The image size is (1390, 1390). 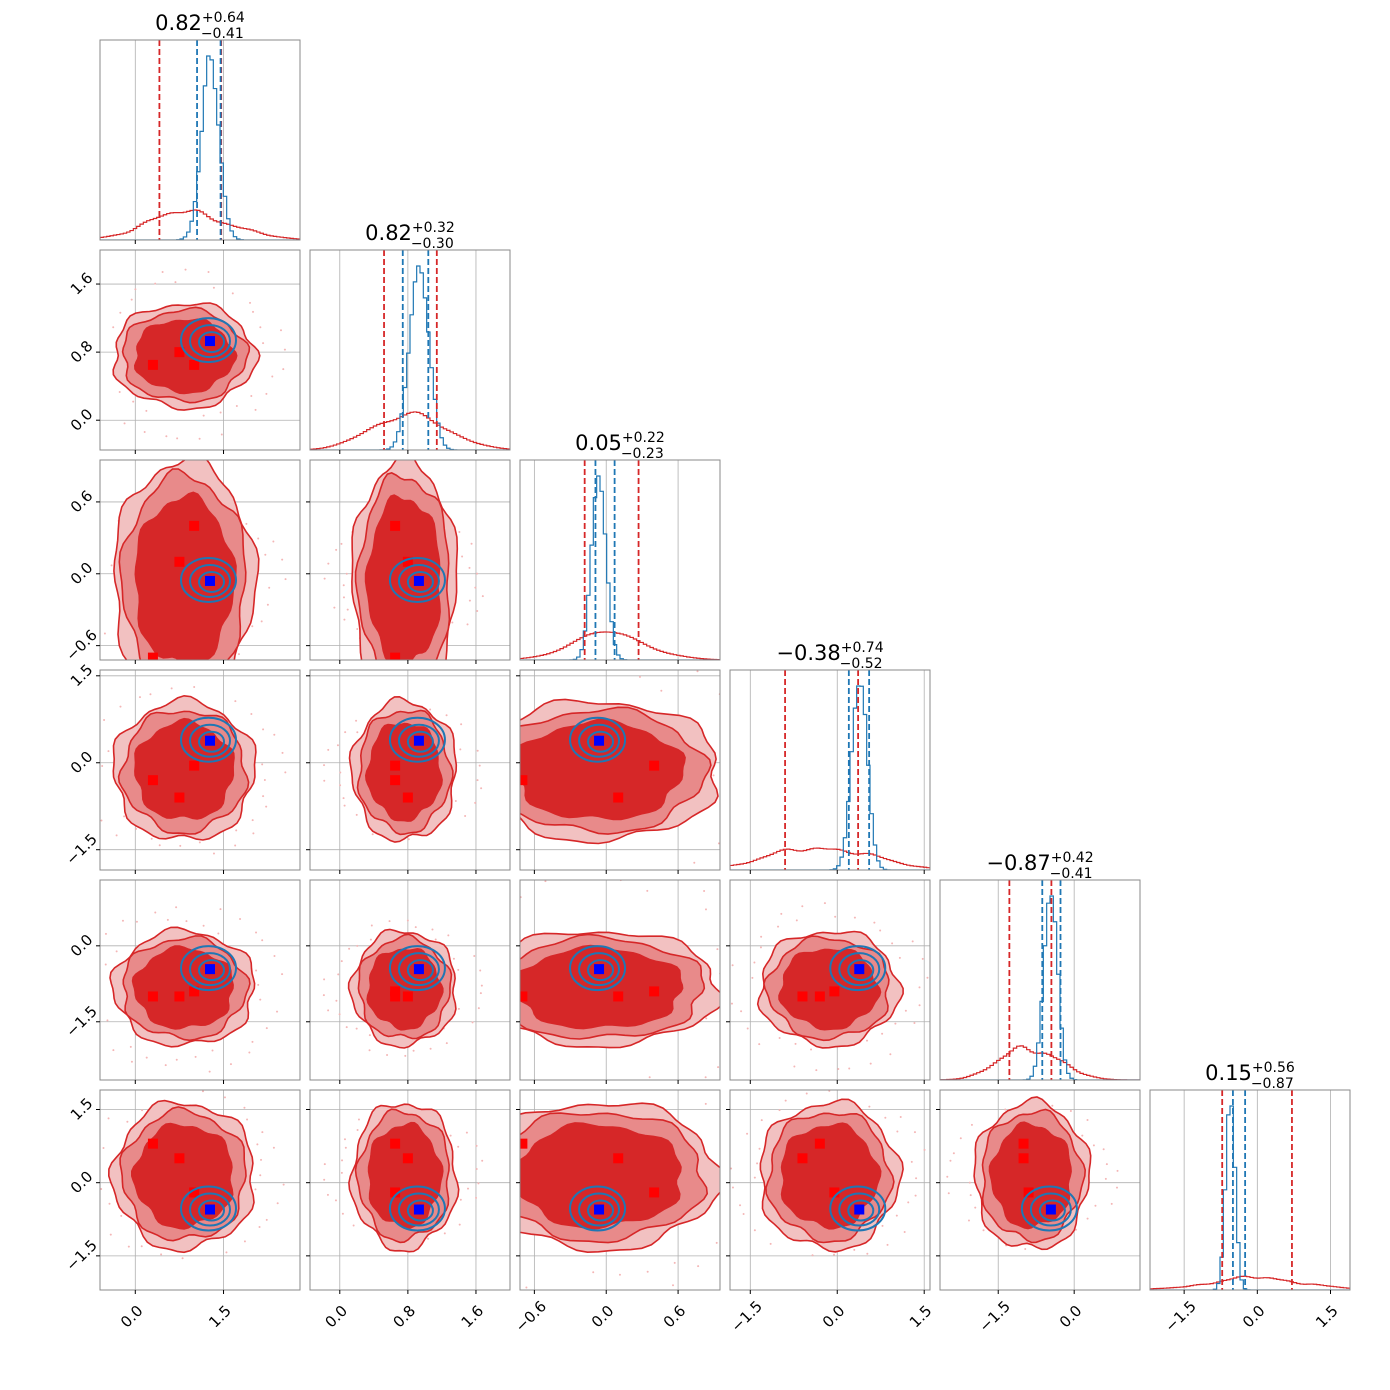 What do you see at coordinates (410, 236) in the screenshot?
I see `panel-title: 0.82+0.32 −0.30` at bounding box center [410, 236].